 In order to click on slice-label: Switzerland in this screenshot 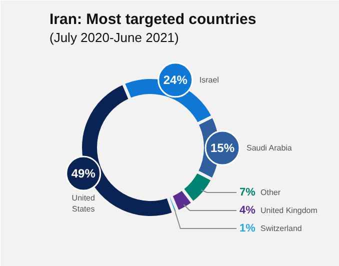, I will do `click(281, 228)`.